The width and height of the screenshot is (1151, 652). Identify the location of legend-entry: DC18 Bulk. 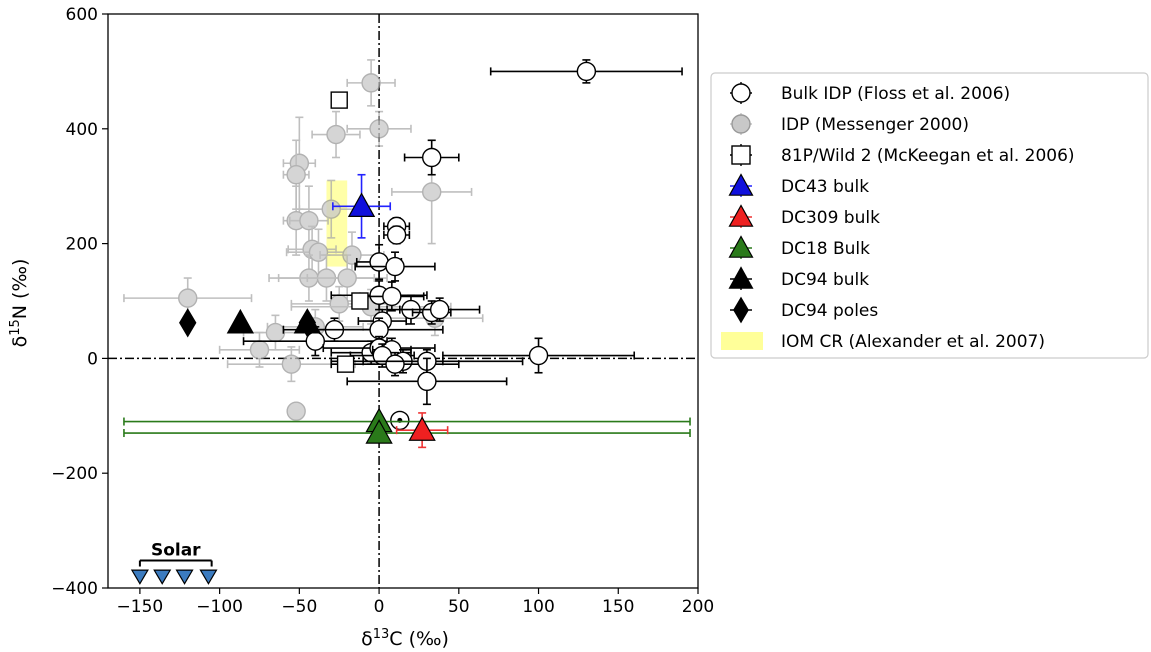
(799, 247).